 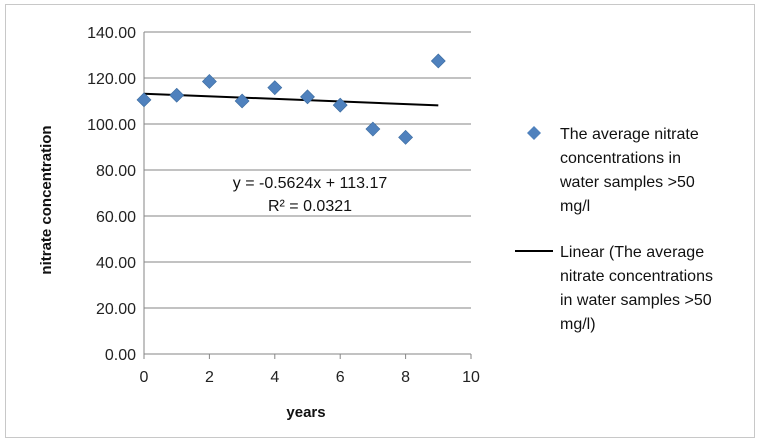 I want to click on legend-text-line: mg/l, so click(x=575, y=206).